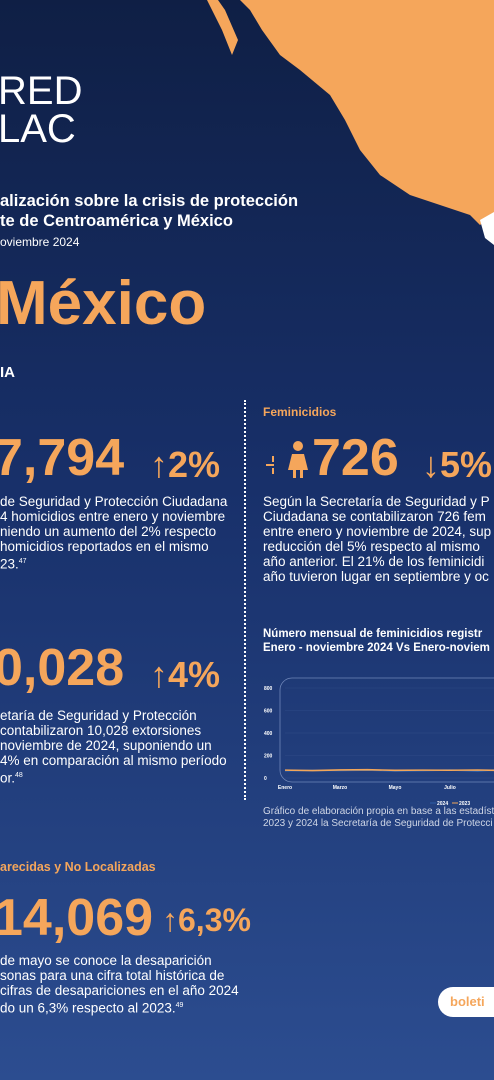 The height and width of the screenshot is (1080, 494). Describe the element at coordinates (442, 804) in the screenshot. I see `legend-label: 2024` at that location.